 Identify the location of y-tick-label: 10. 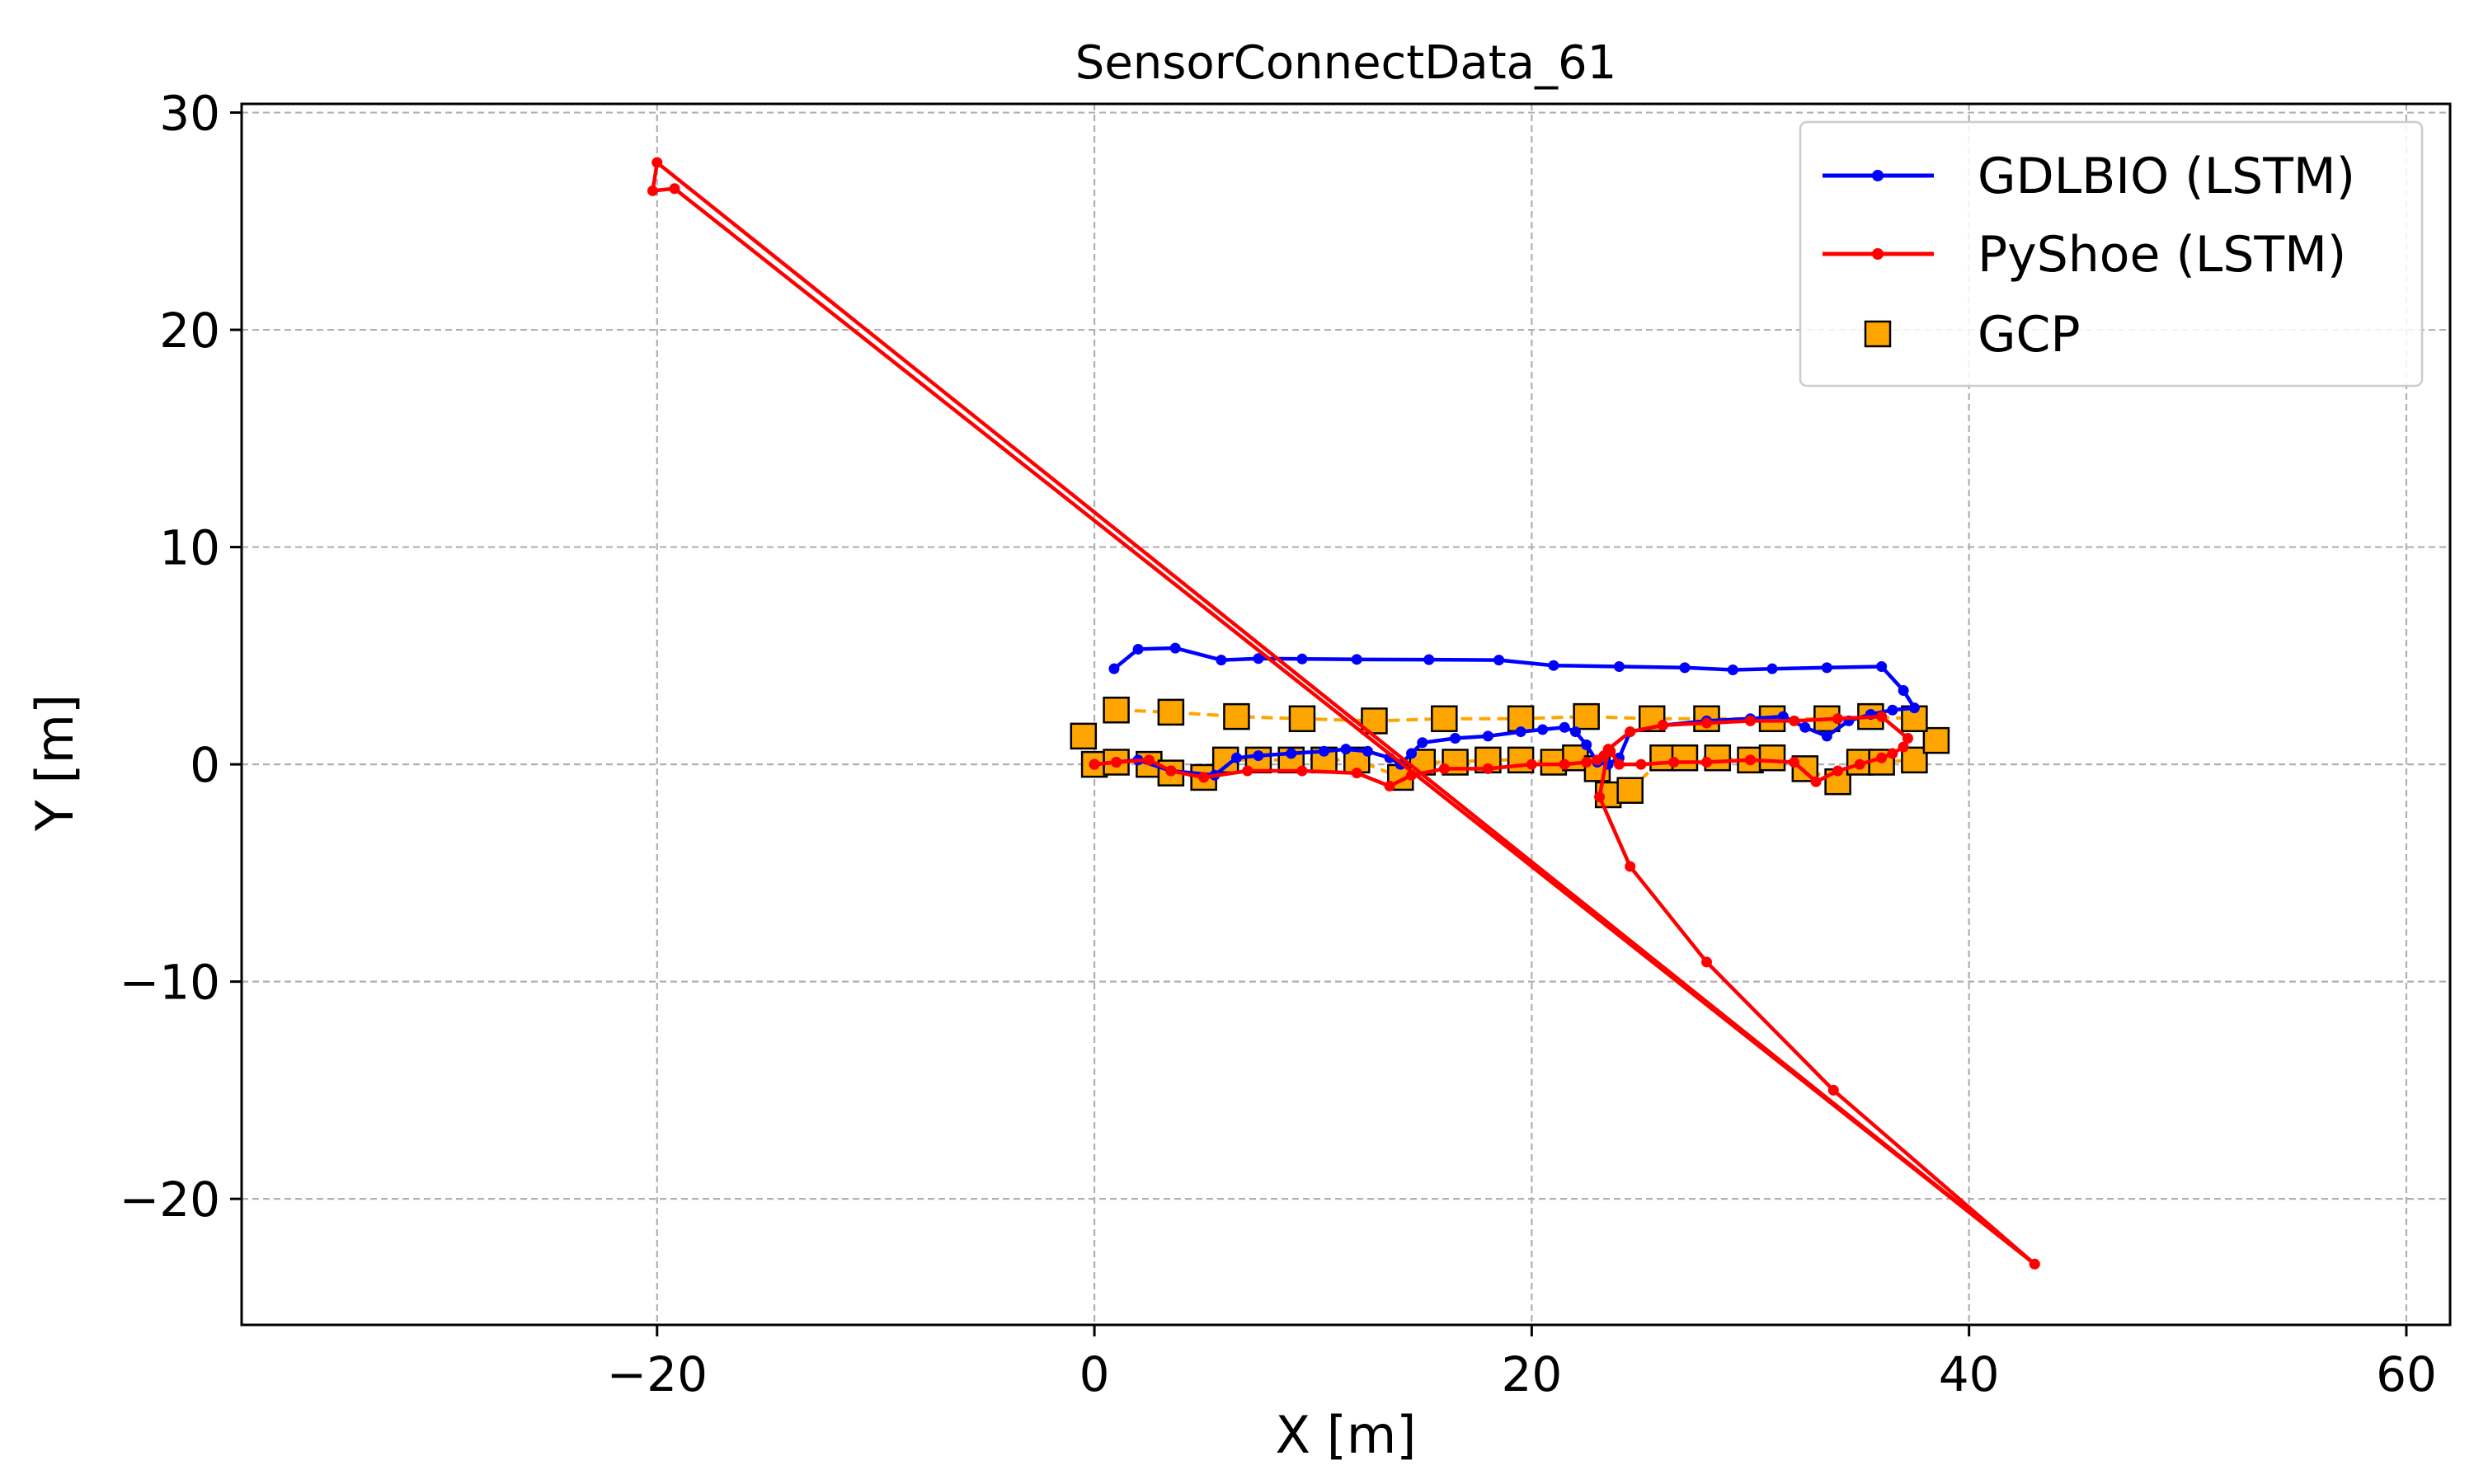
(189, 548).